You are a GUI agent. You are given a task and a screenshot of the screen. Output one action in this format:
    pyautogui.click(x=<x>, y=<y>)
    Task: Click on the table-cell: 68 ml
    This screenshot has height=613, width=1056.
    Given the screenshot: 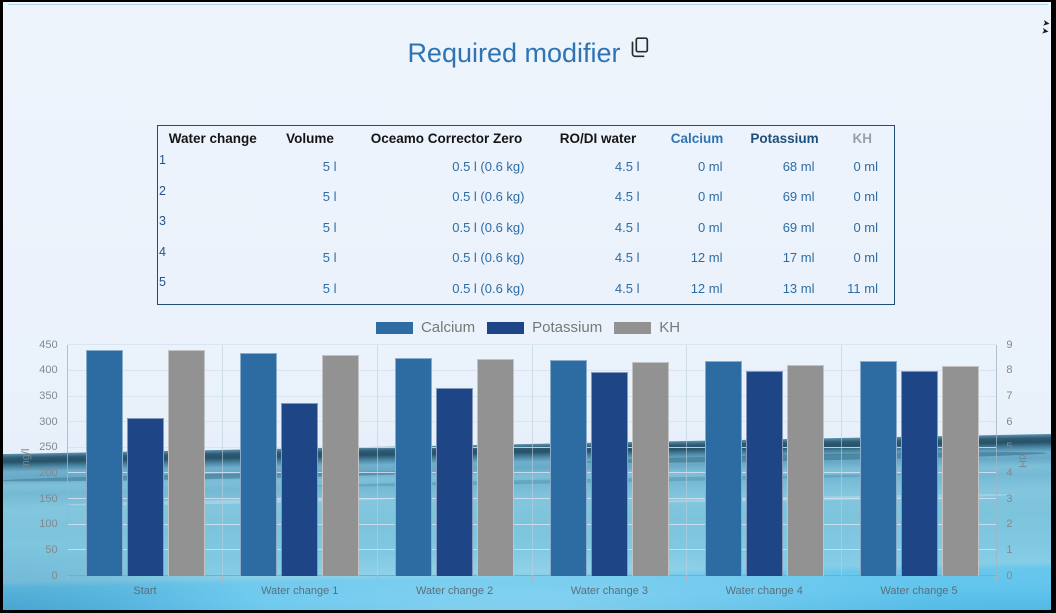 What is the action you would take?
    pyautogui.click(x=798, y=166)
    